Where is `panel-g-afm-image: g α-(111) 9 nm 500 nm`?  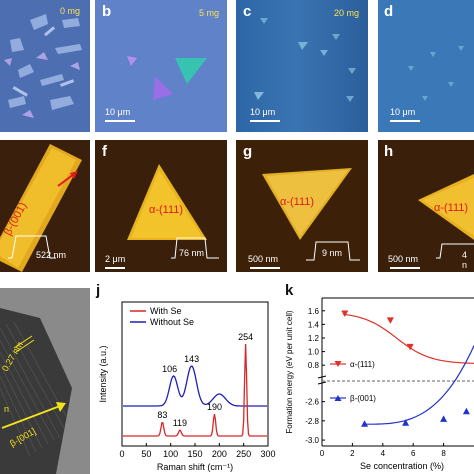
panel-g-afm-image: g α-(111) 9 nm 500 nm is located at coordinates (302, 206).